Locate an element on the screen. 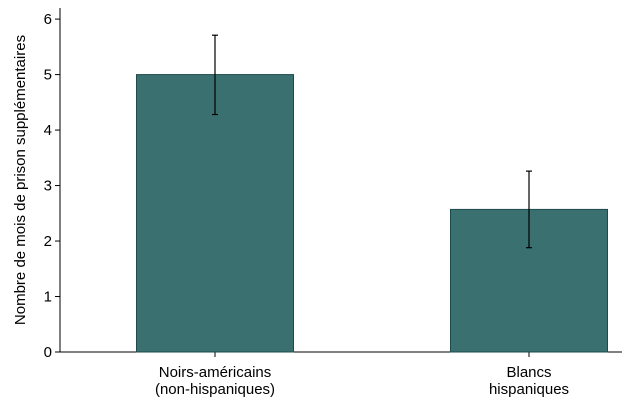  y-tick-label: 0 is located at coordinates (48, 352).